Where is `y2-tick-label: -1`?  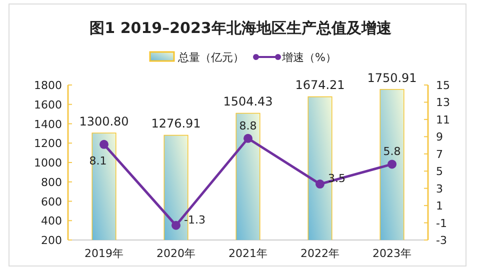 y2-tick-label: -1 is located at coordinates (441, 223).